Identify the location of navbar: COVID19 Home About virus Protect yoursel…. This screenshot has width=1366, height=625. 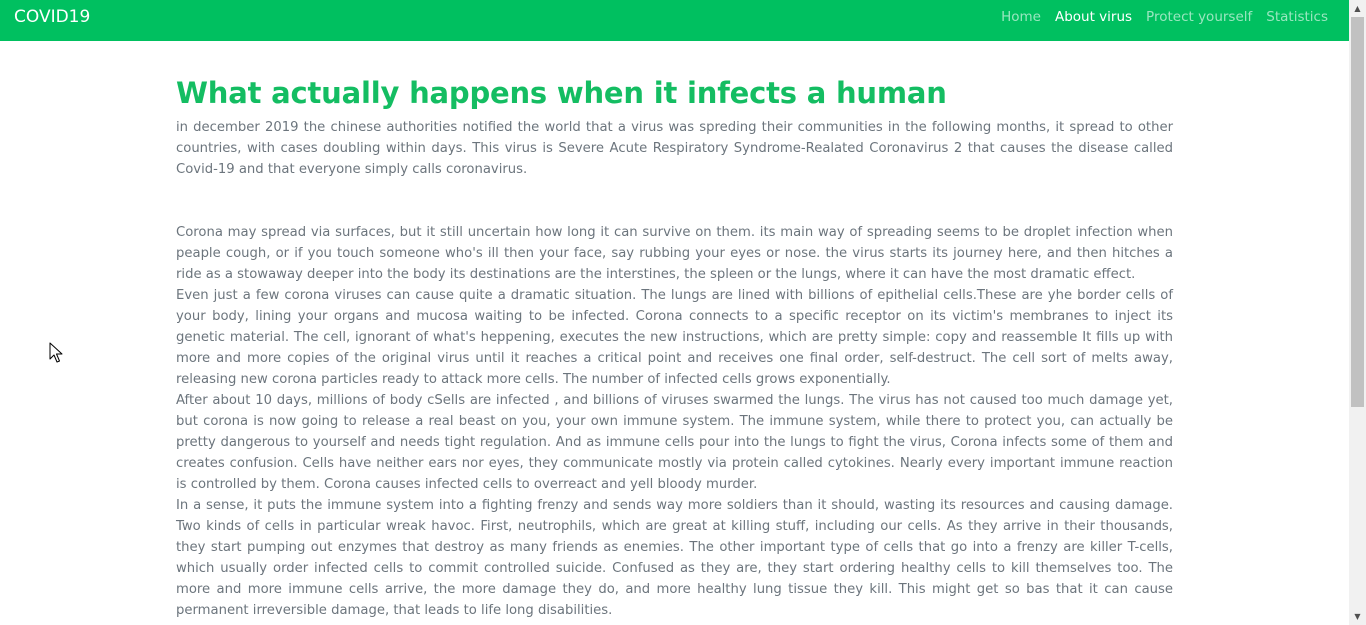
(674, 20).